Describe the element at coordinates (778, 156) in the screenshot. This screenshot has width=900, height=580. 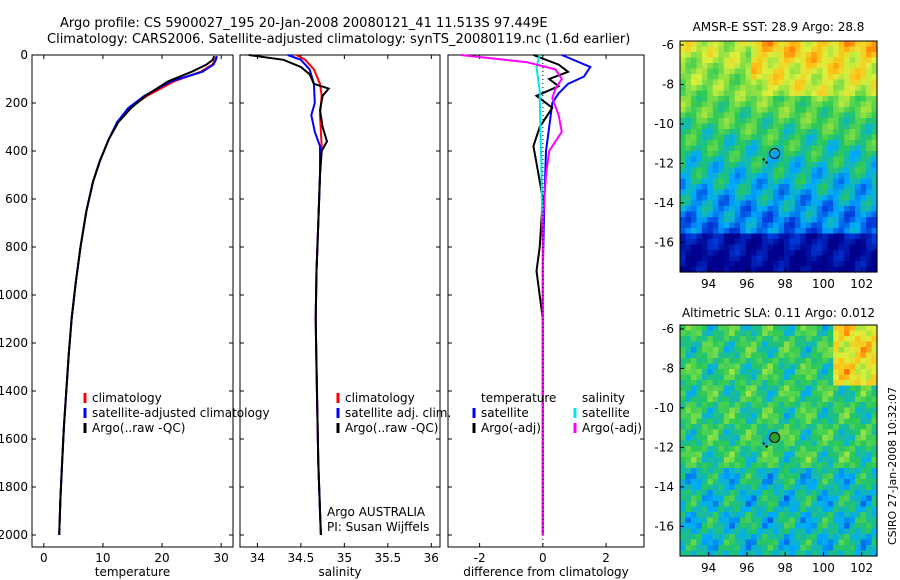
I see `map-frame` at that location.